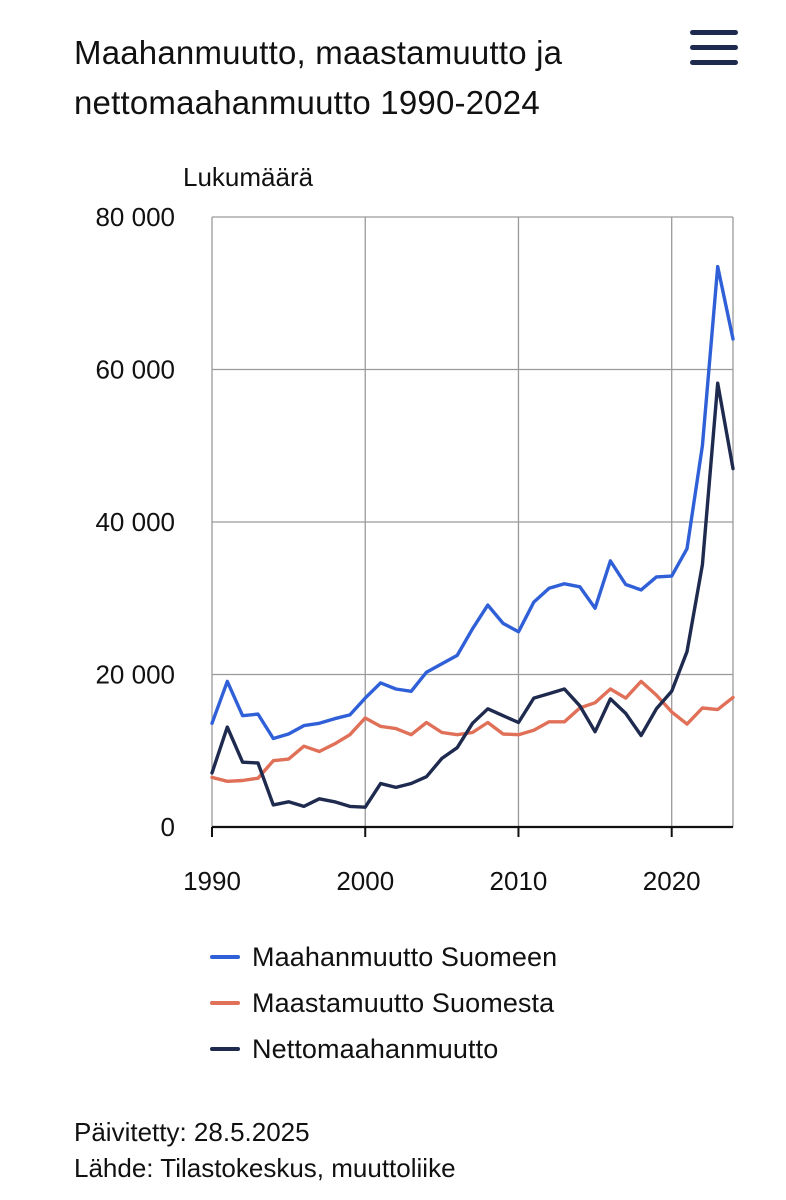 The height and width of the screenshot is (1200, 786). What do you see at coordinates (403, 1002) in the screenshot?
I see `legend-label-maastamuutto: Maastamuutto Suomesta` at bounding box center [403, 1002].